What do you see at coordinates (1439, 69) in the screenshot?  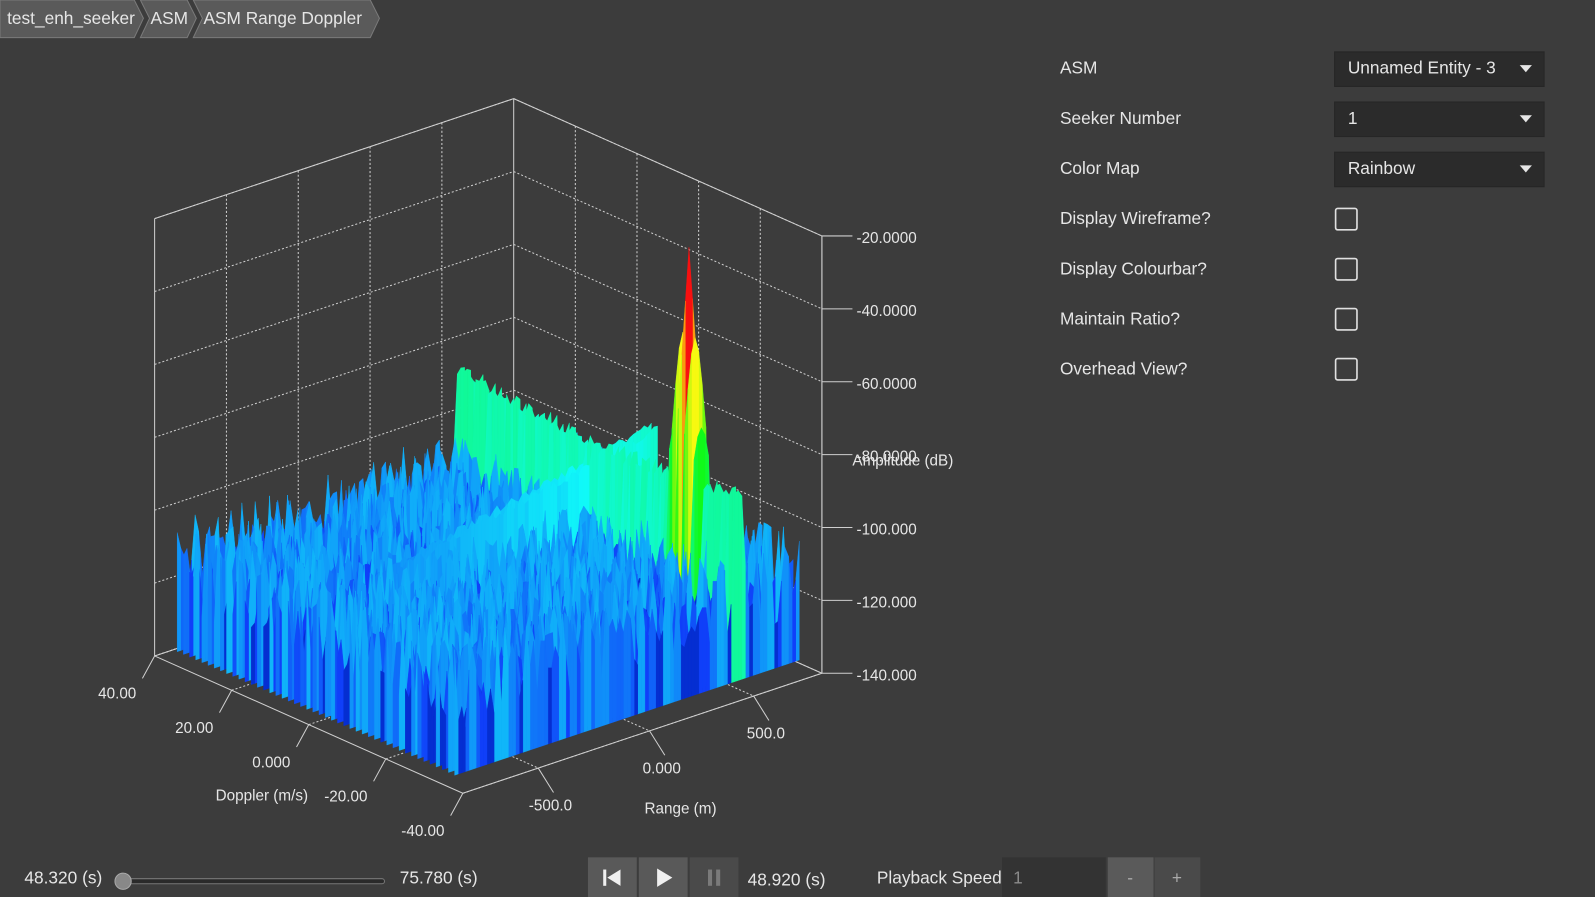 I see `dropdown: Unnamed Entity - 3` at bounding box center [1439, 69].